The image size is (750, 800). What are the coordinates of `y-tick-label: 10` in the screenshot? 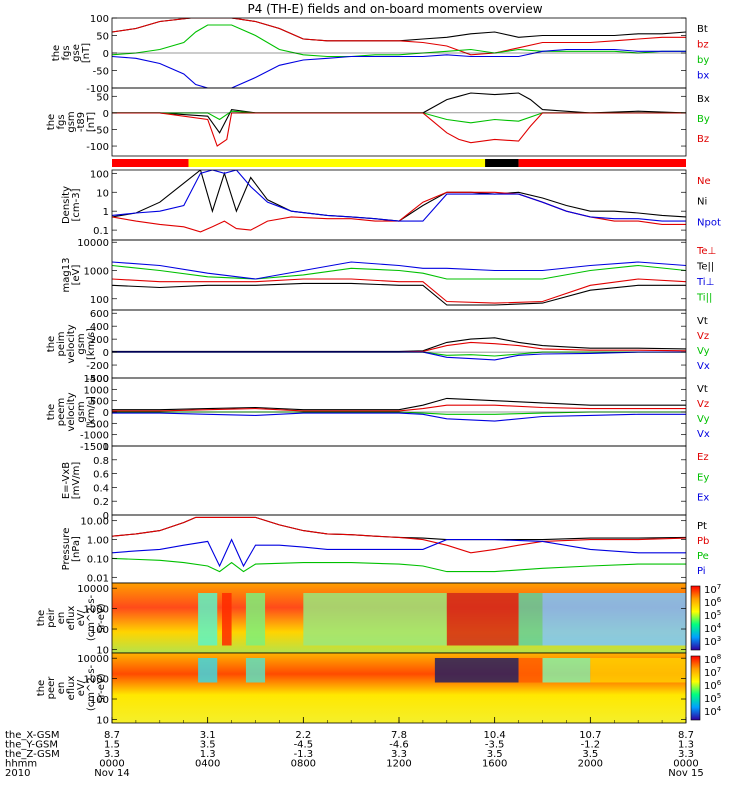 It's located at (102, 193).